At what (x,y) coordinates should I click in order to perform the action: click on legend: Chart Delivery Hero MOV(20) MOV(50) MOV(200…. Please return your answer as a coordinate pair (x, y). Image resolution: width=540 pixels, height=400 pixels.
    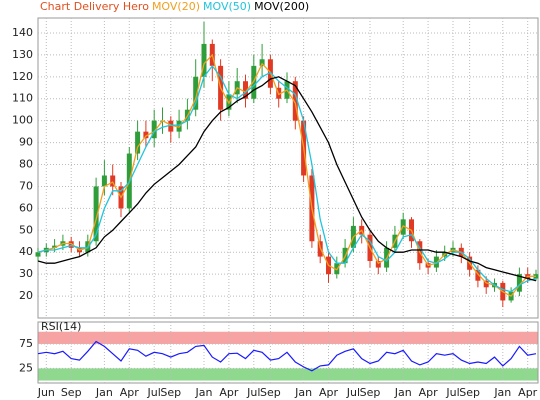
    Looking at the image, I should click on (174, 6).